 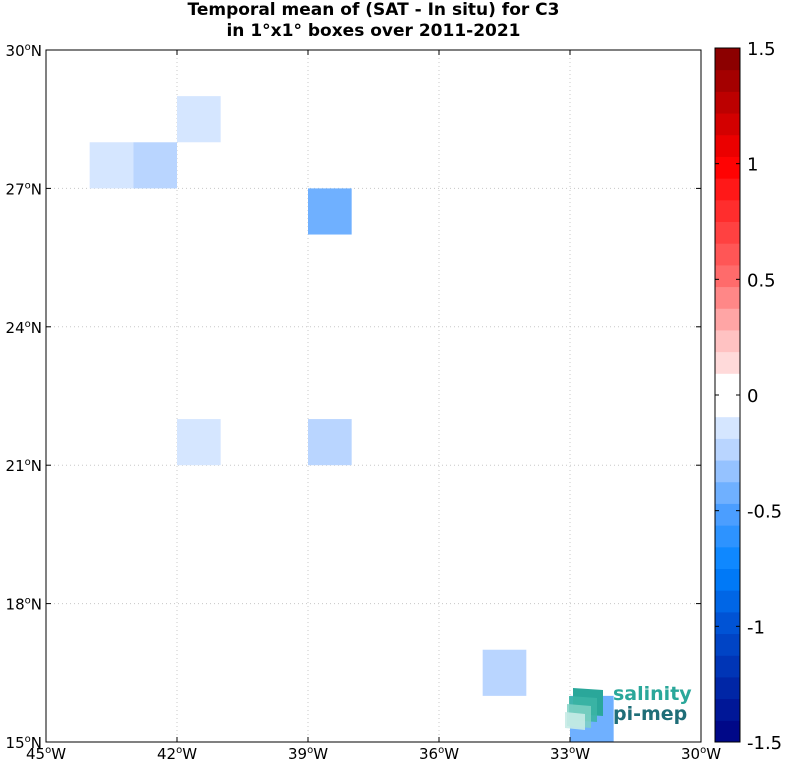 What do you see at coordinates (373, 10) in the screenshot?
I see `chart-title-line-1: Temporal mean of (SAT - In situ) for C3` at bounding box center [373, 10].